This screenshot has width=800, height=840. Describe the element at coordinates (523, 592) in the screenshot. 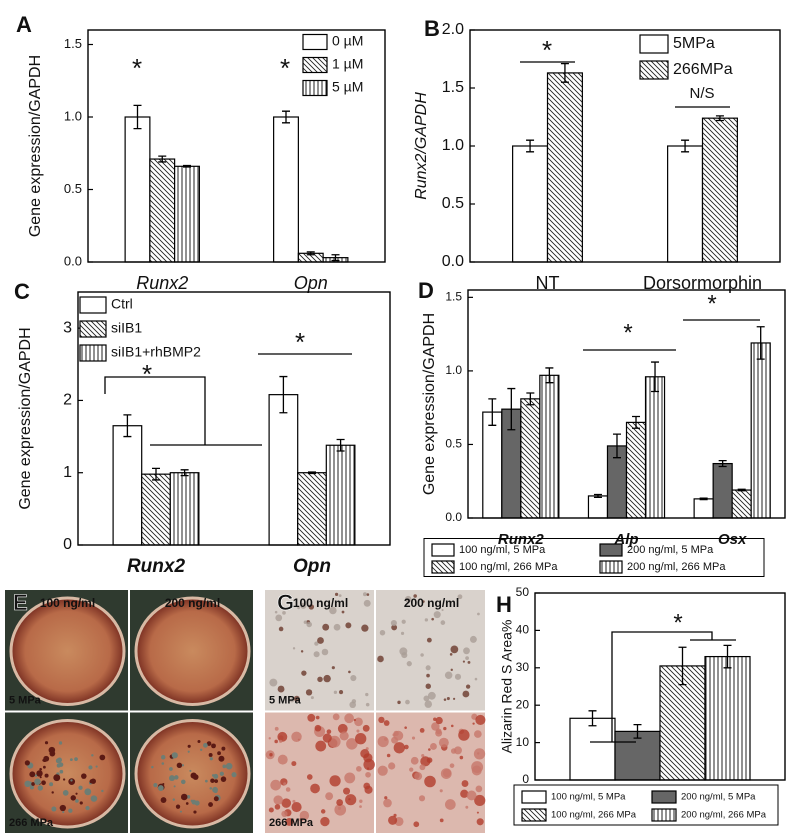

I see `y-tick-label: 50` at that location.